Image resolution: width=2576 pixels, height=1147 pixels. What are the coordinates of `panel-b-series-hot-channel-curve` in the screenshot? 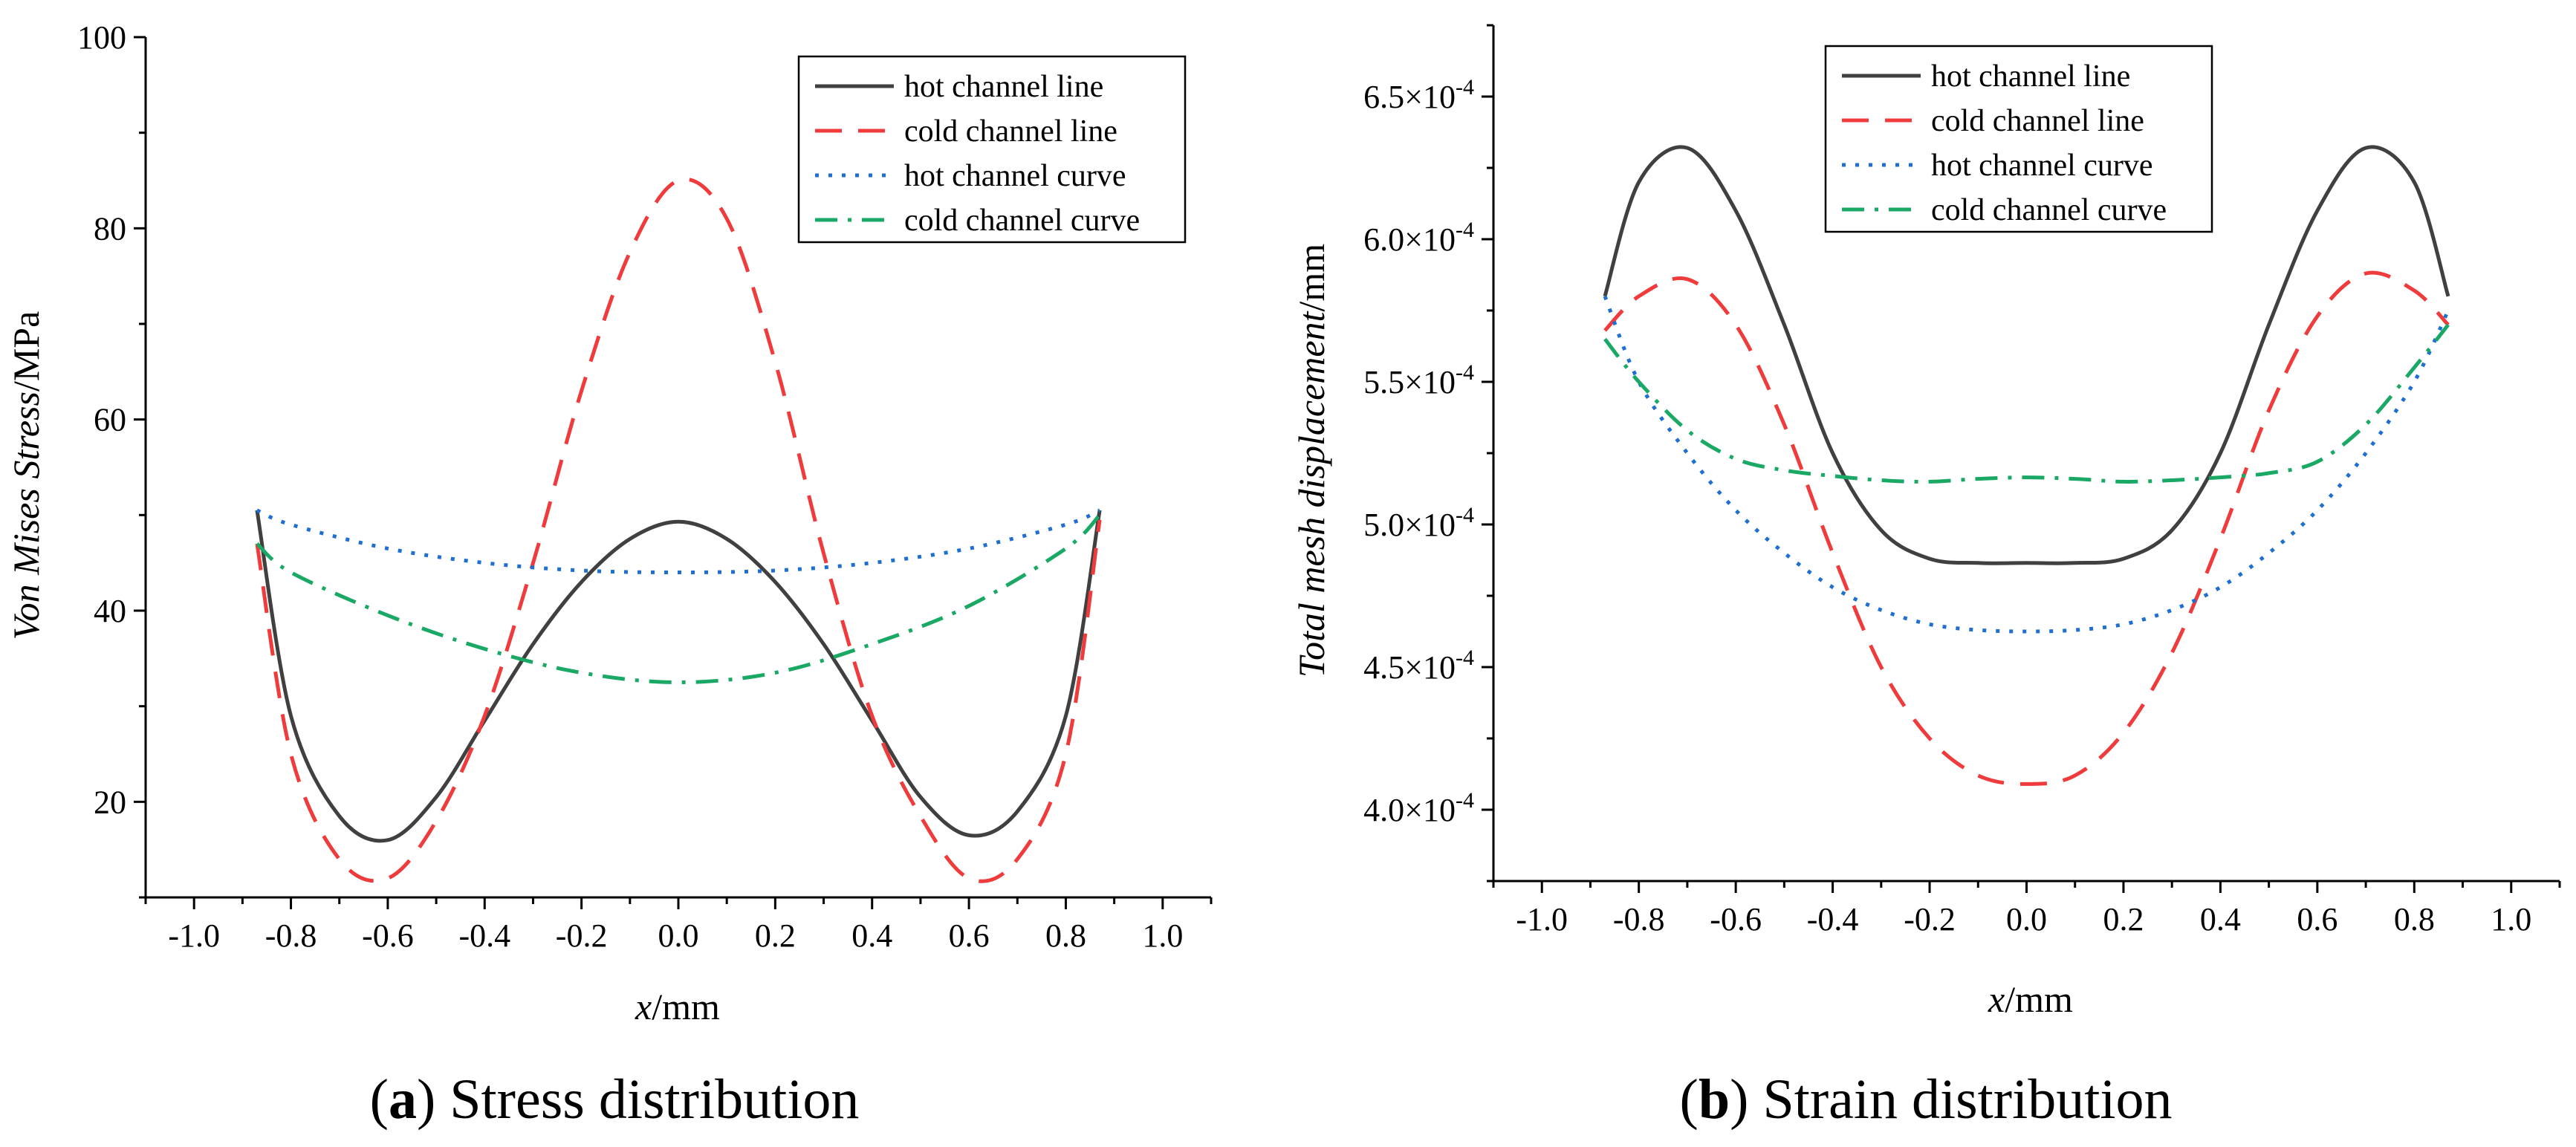 It's located at (2026, 464).